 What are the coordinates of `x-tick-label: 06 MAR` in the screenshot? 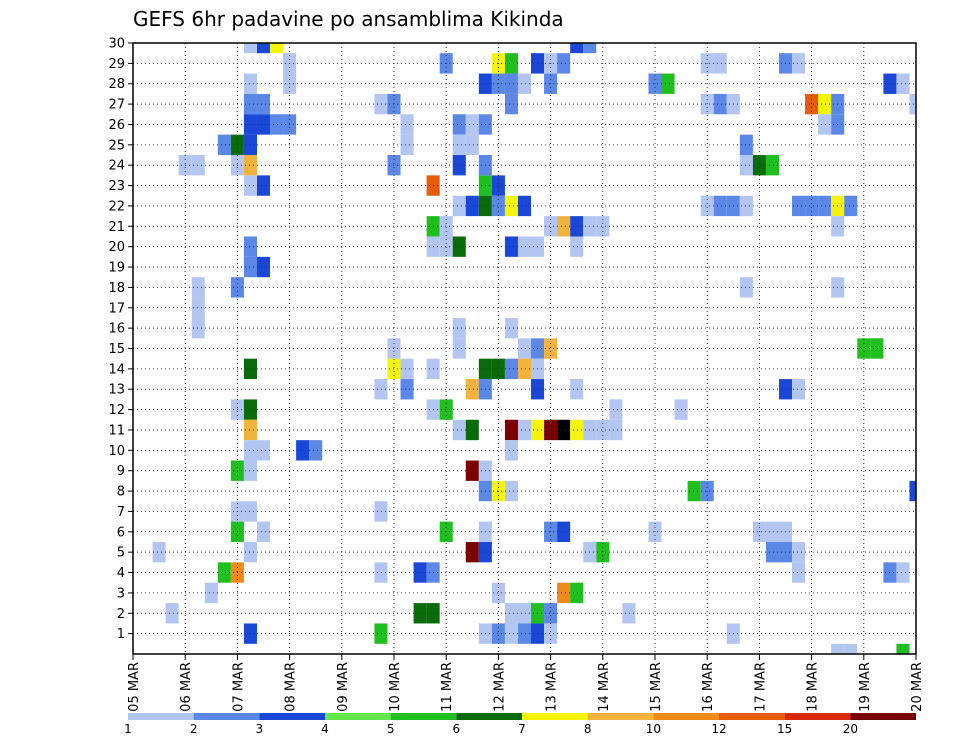 It's located at (186, 687).